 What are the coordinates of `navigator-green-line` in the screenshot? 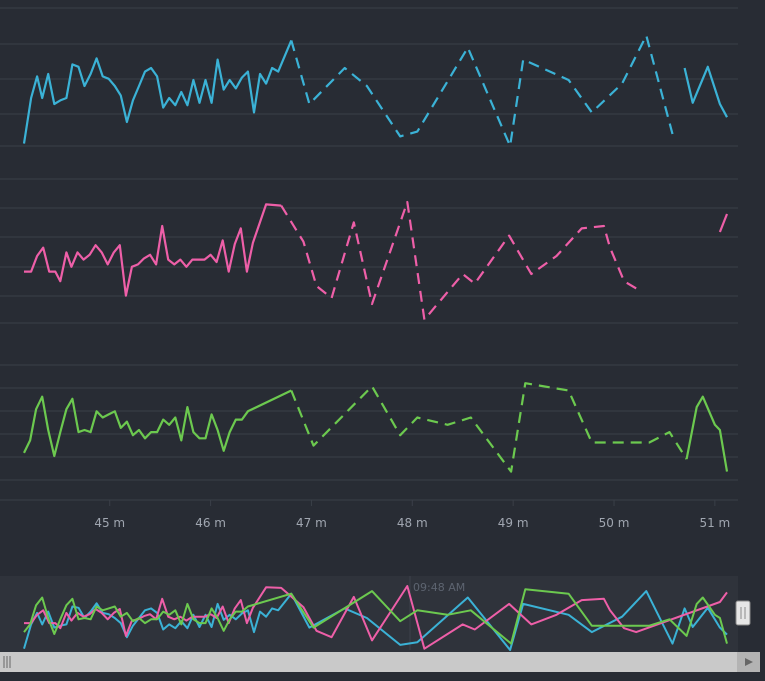 It's located at (375, 616).